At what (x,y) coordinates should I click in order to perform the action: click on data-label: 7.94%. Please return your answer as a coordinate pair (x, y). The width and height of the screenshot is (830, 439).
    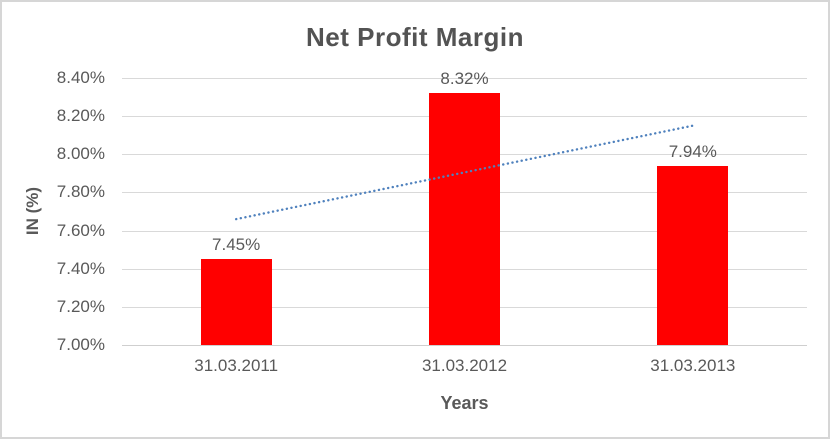
    Looking at the image, I should click on (692, 151).